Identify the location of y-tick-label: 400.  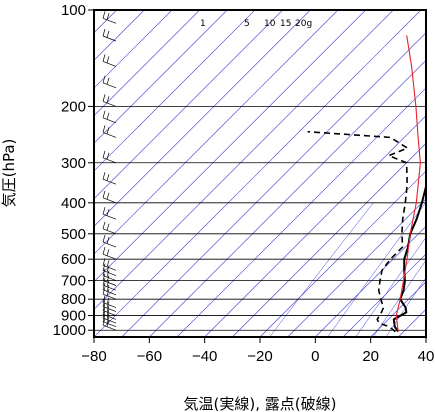
(73, 203).